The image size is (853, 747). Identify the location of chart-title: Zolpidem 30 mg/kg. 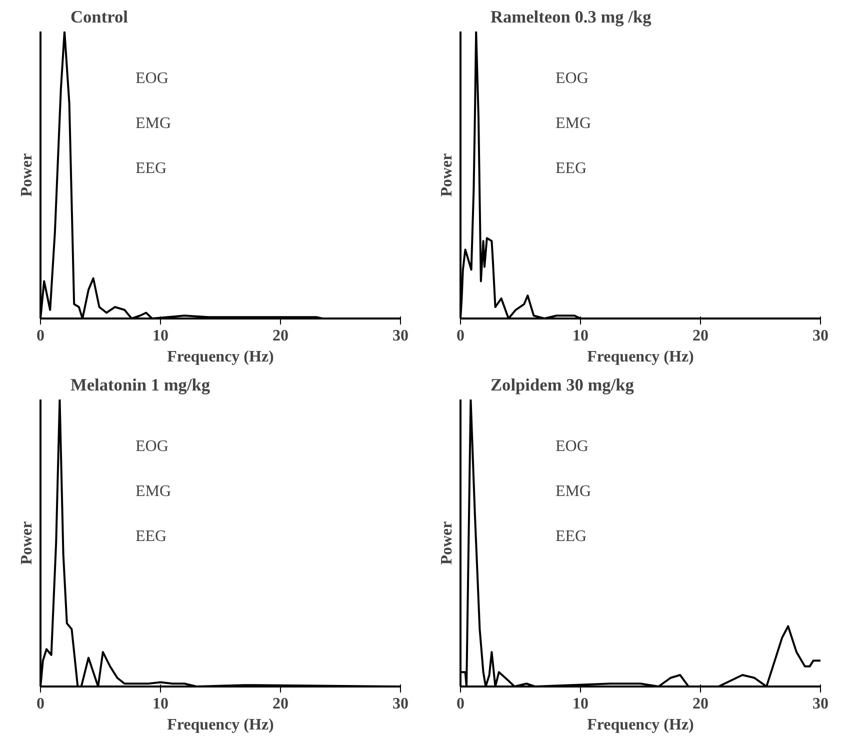
(562, 385).